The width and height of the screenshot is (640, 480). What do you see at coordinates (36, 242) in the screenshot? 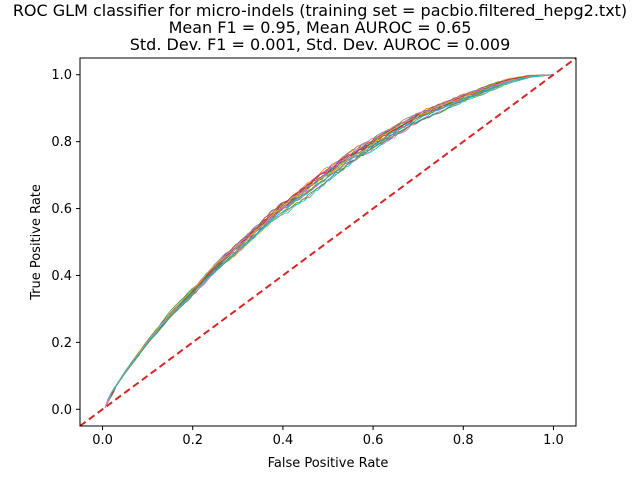
I see `y-axis-label: True Positive Rate` at bounding box center [36, 242].